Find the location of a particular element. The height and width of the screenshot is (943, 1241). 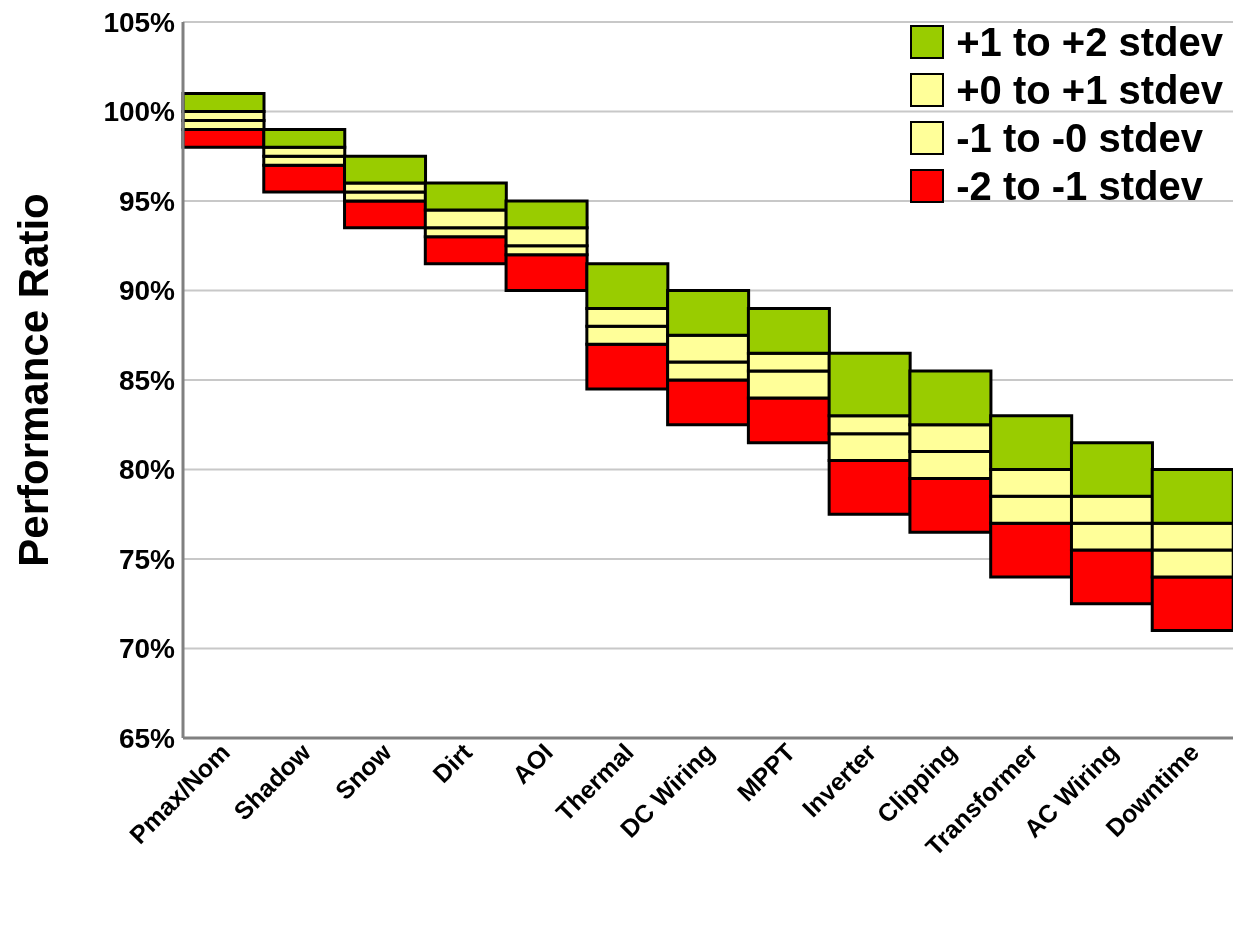

y-tick-label: 80% is located at coordinates (147, 470).